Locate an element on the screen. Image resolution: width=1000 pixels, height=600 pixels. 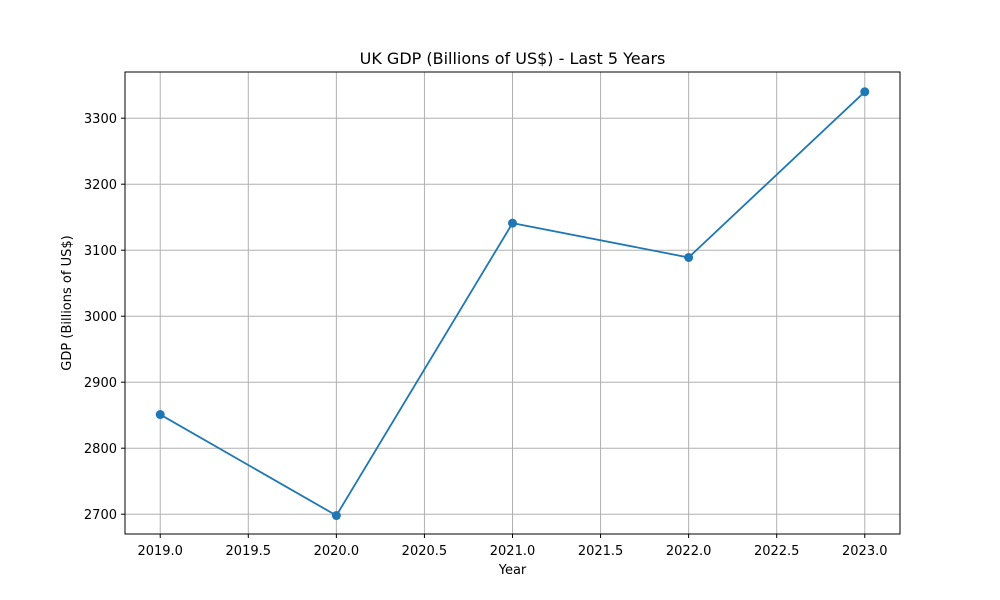
chart-title: UK GDP (Billions of US$) - Last 5 Years is located at coordinates (513, 58).